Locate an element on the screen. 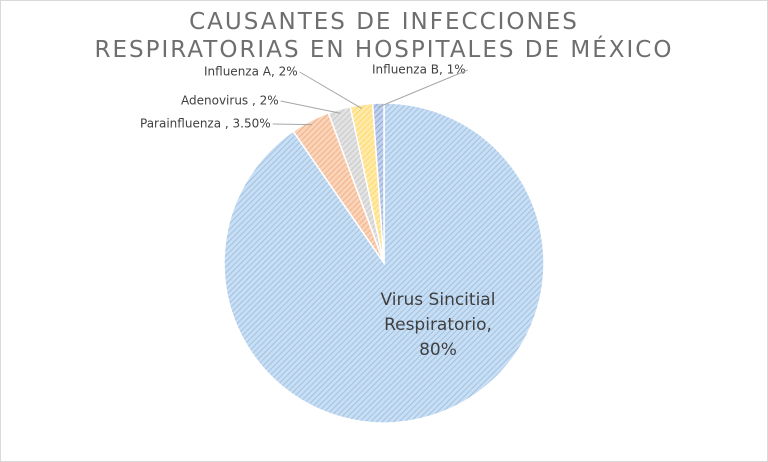 The width and height of the screenshot is (768, 462). data-label: Adenovirus , 2% is located at coordinates (230, 101).